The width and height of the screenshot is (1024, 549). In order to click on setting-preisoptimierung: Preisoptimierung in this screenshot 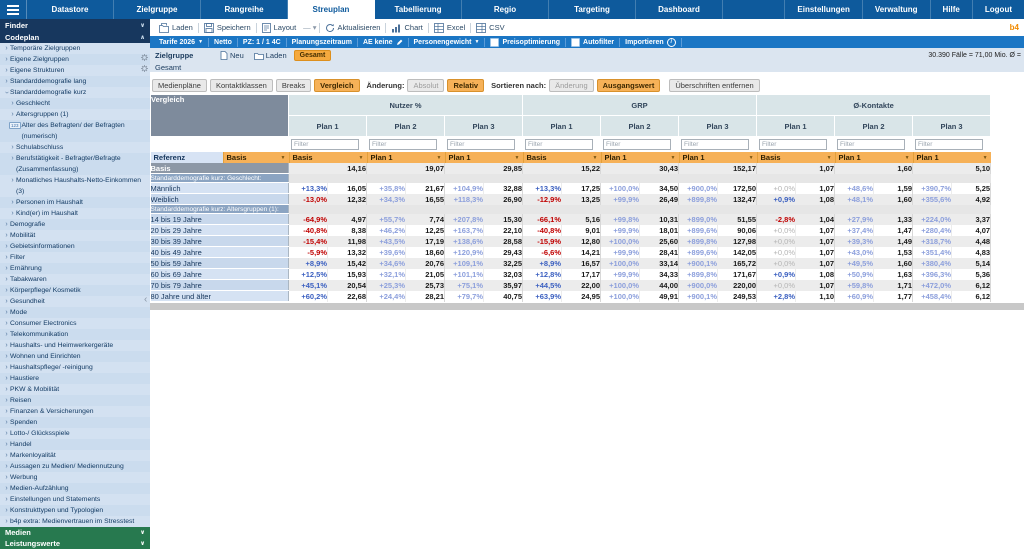, I will do `click(526, 42)`.